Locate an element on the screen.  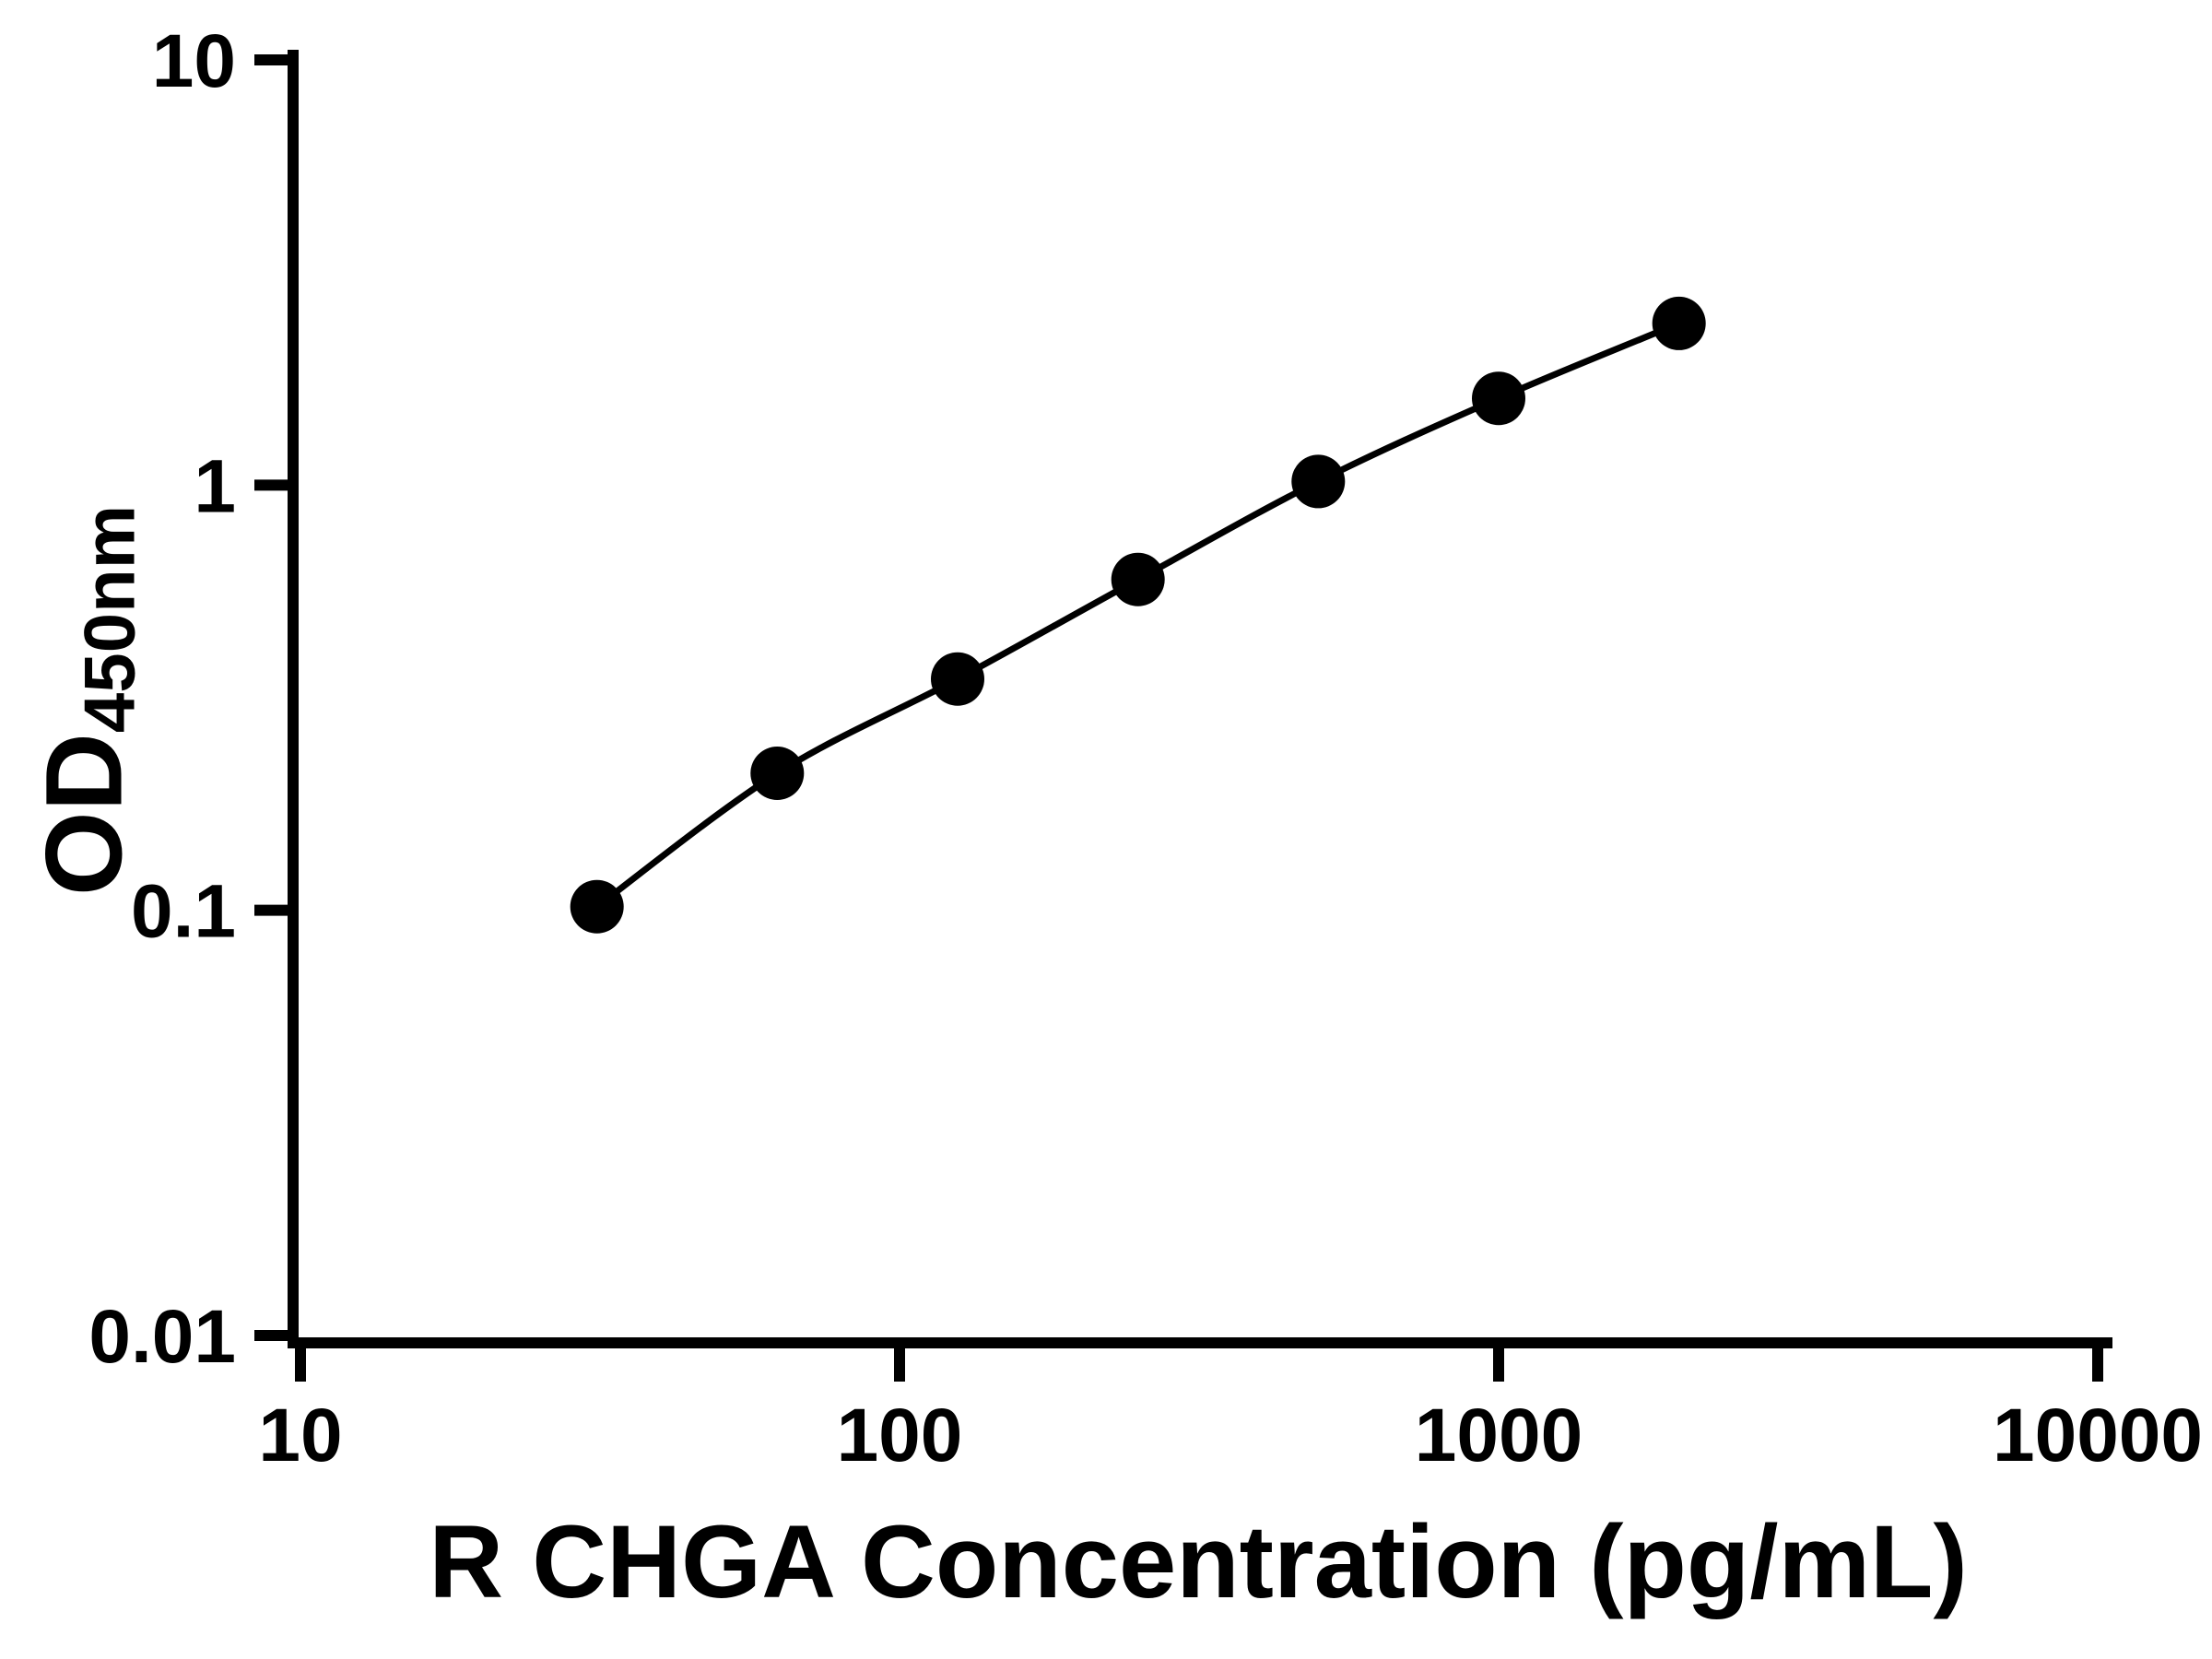
y-axis-title: OD450nm is located at coordinates (87, 700).